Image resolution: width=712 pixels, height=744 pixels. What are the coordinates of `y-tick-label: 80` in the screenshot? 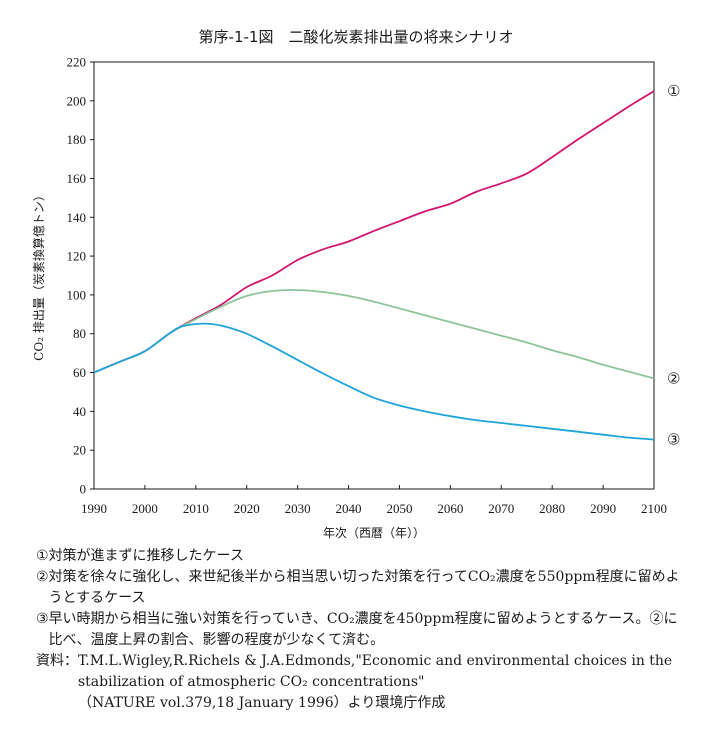 It's located at (79, 333).